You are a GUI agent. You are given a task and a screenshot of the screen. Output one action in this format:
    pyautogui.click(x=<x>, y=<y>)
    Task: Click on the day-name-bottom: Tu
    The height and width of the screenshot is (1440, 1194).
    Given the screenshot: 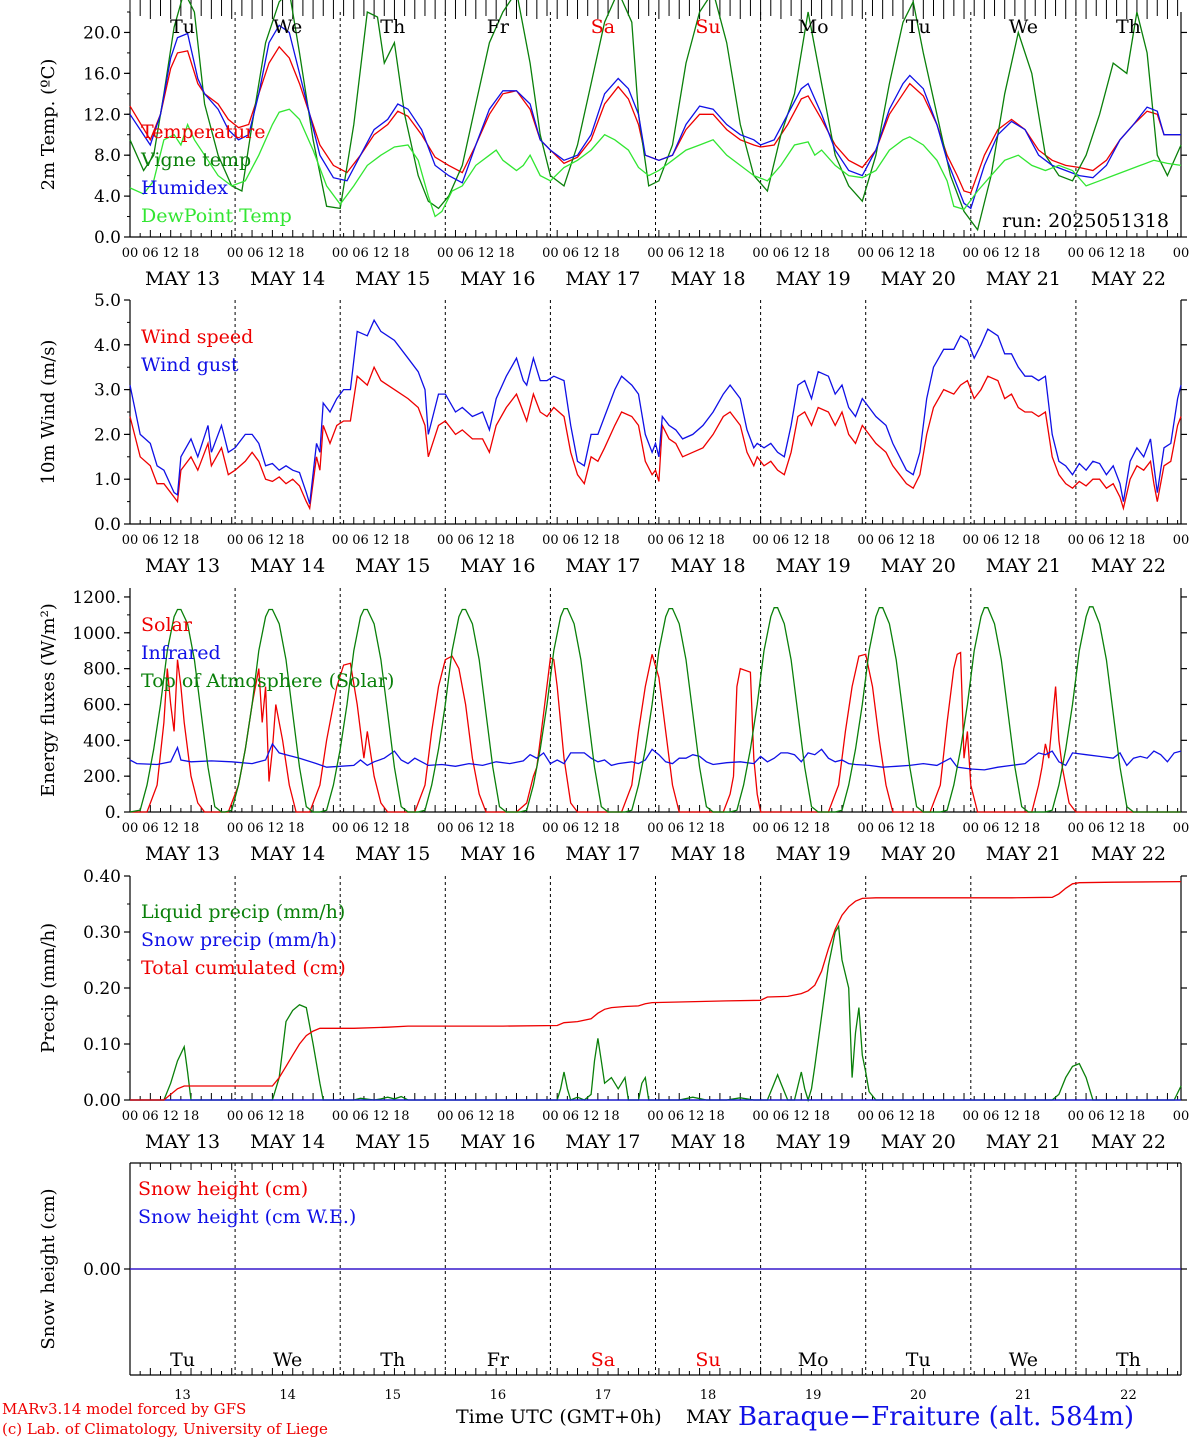 What is the action you would take?
    pyautogui.click(x=918, y=1360)
    